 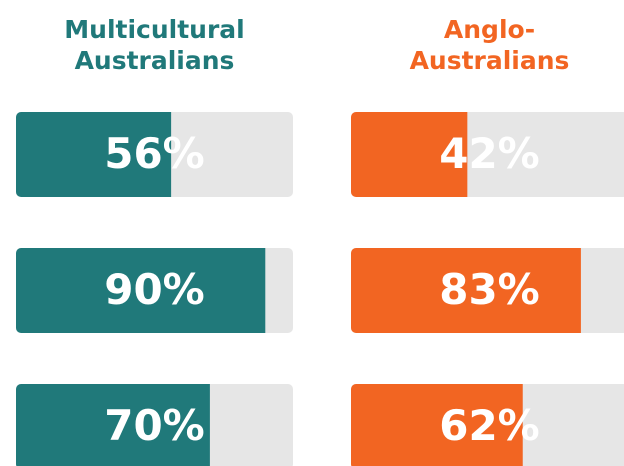 I want to click on value-label: 62%, so click(x=489, y=425).